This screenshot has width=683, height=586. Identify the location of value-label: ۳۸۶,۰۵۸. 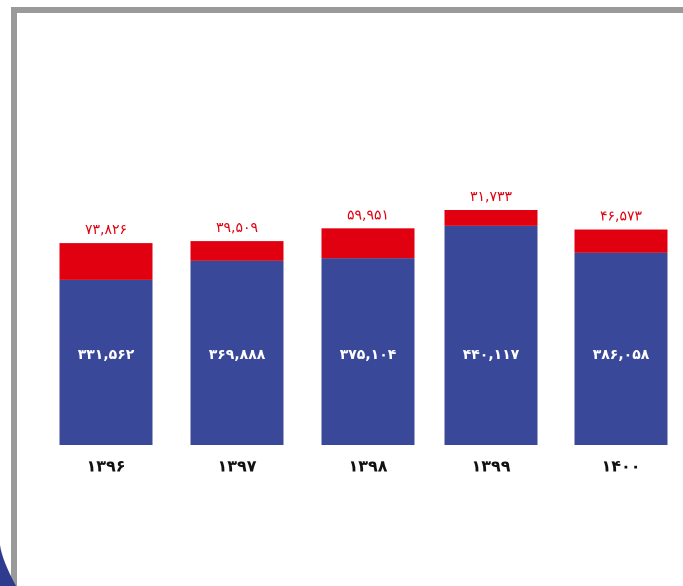
(621, 355).